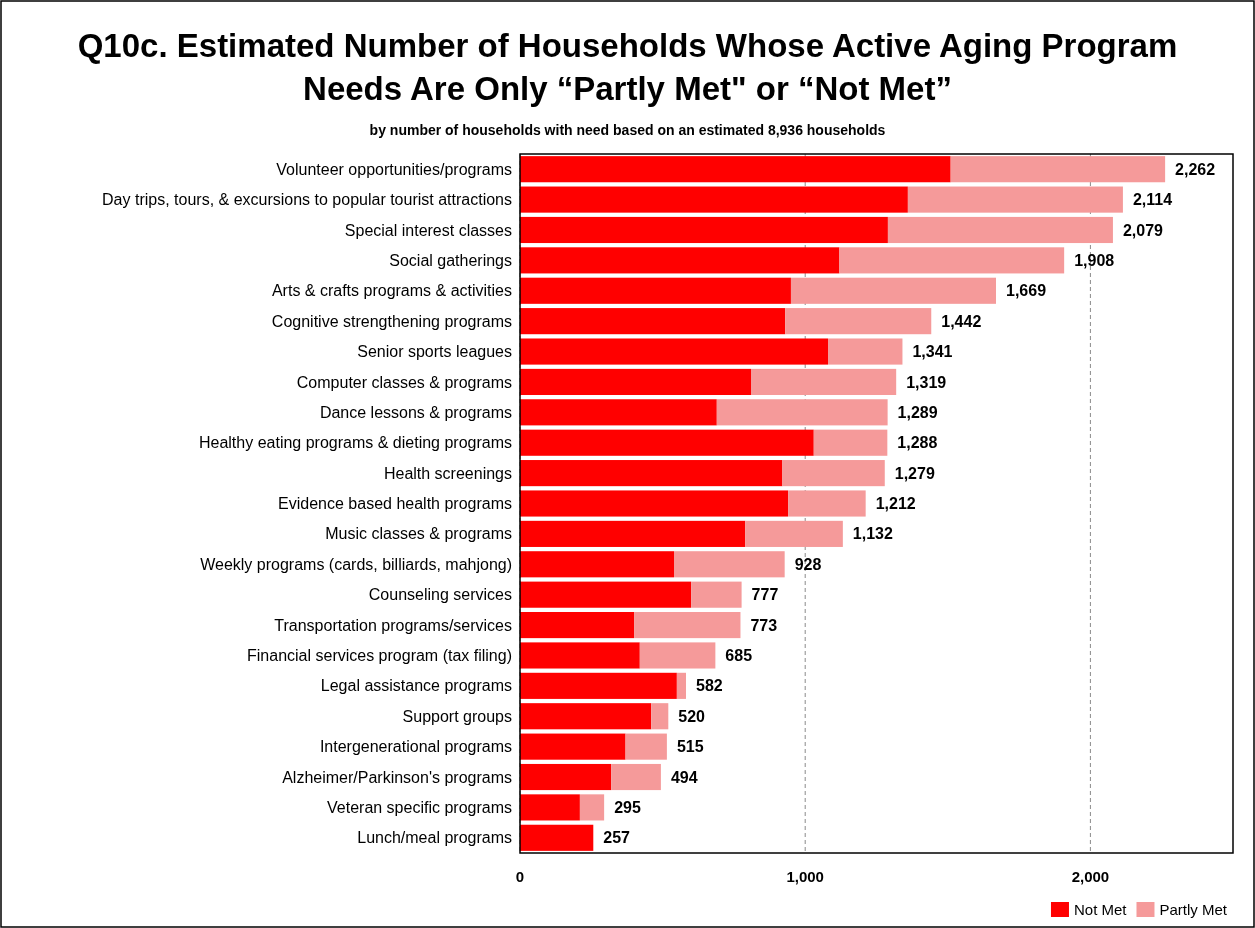 The image size is (1255, 928). I want to click on total-label: 1,279, so click(914, 473).